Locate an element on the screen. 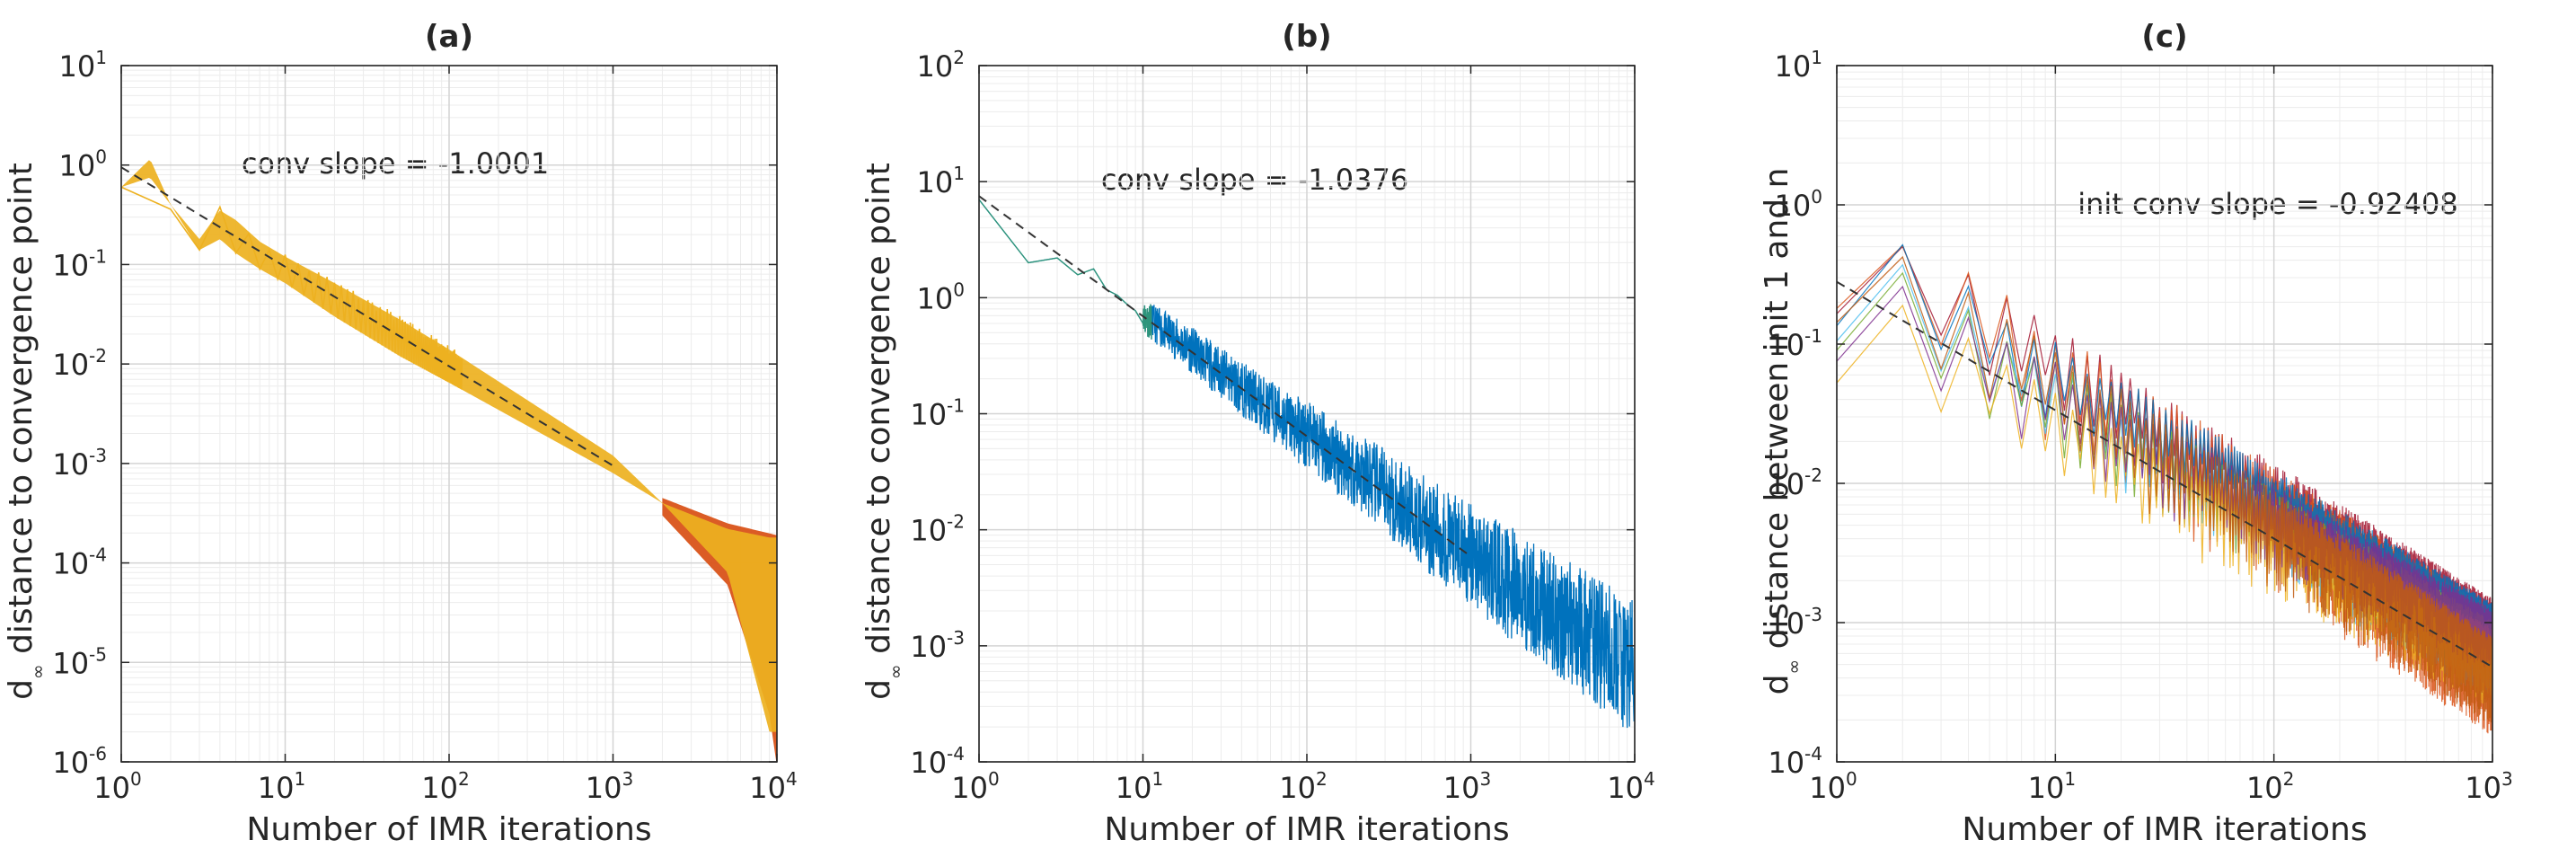  panel-c-ylabel-space is located at coordinates (1777, 654).